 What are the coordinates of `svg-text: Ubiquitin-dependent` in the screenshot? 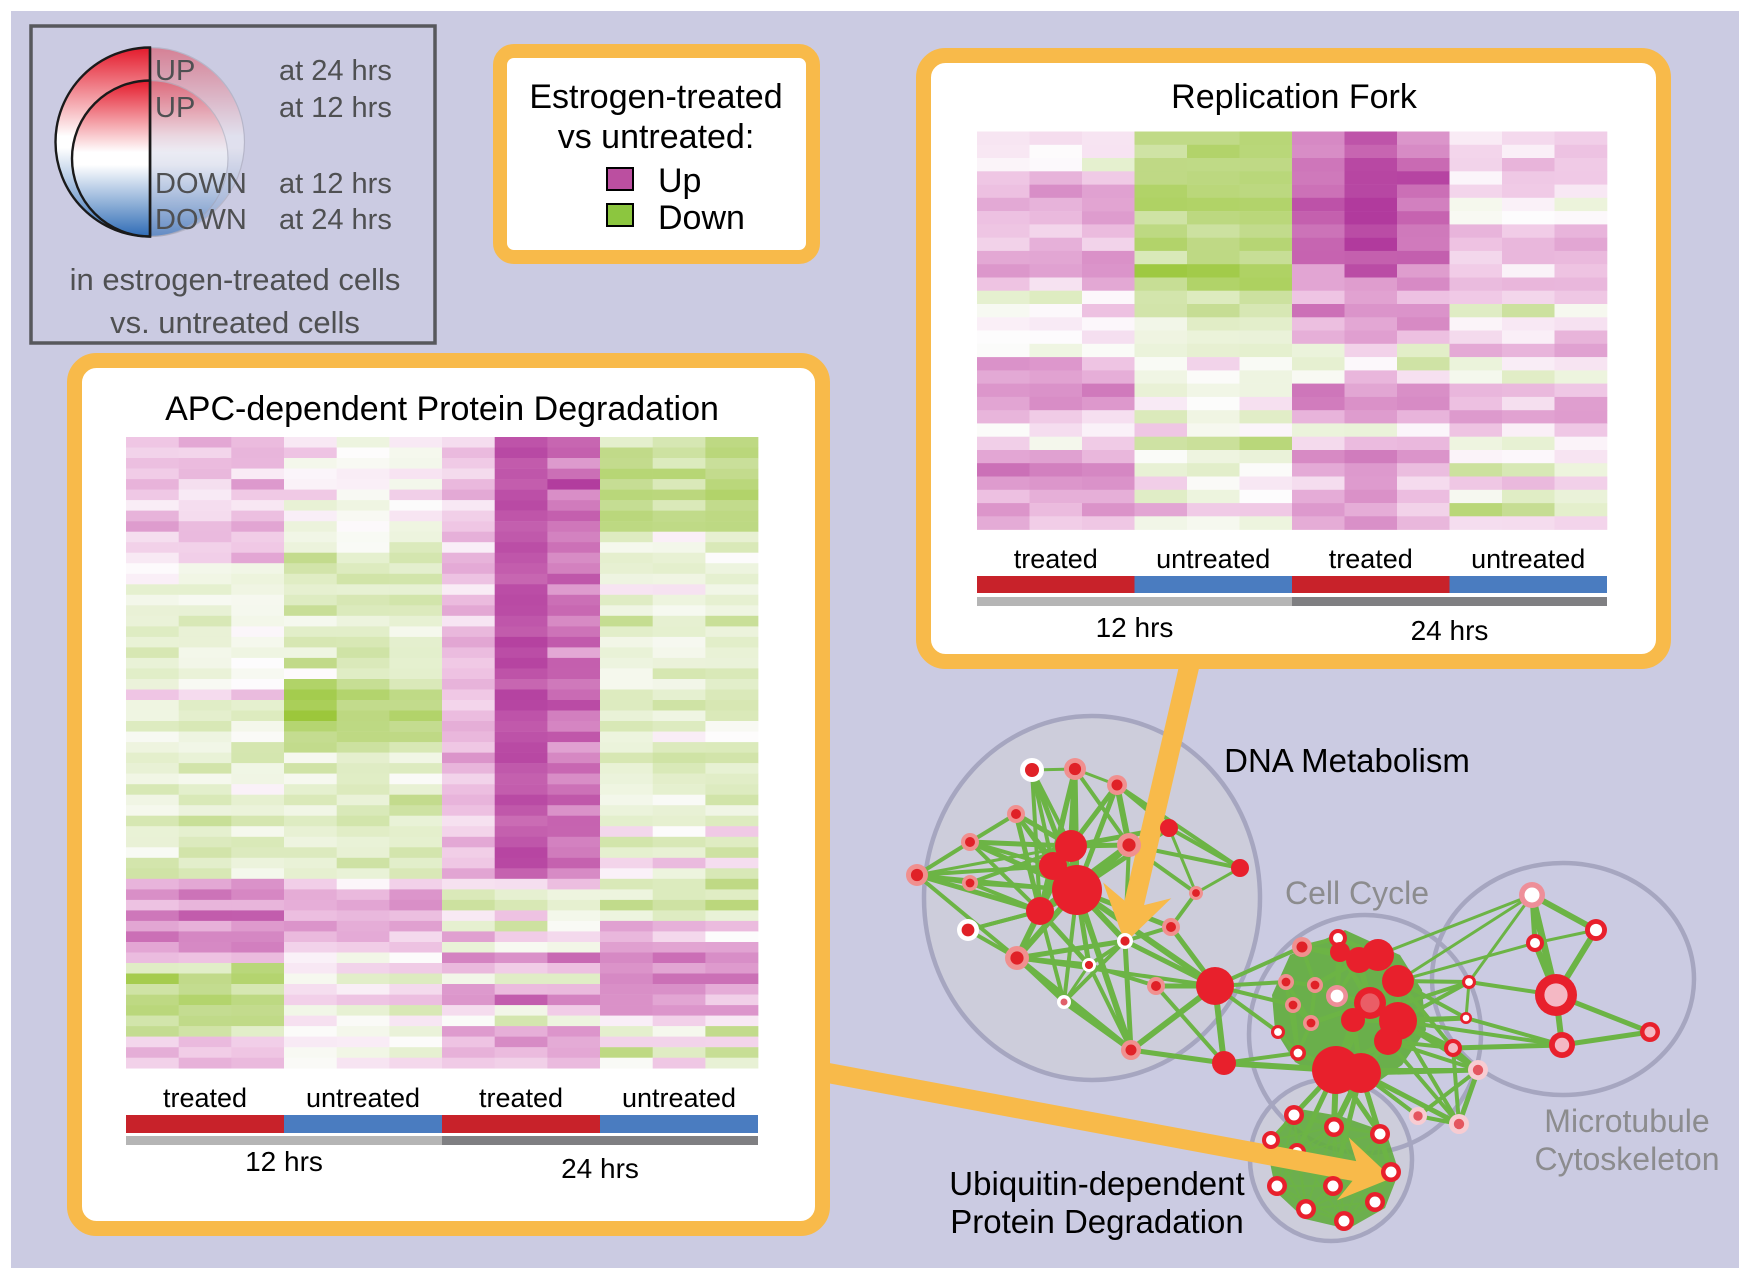 It's located at (1096, 1183).